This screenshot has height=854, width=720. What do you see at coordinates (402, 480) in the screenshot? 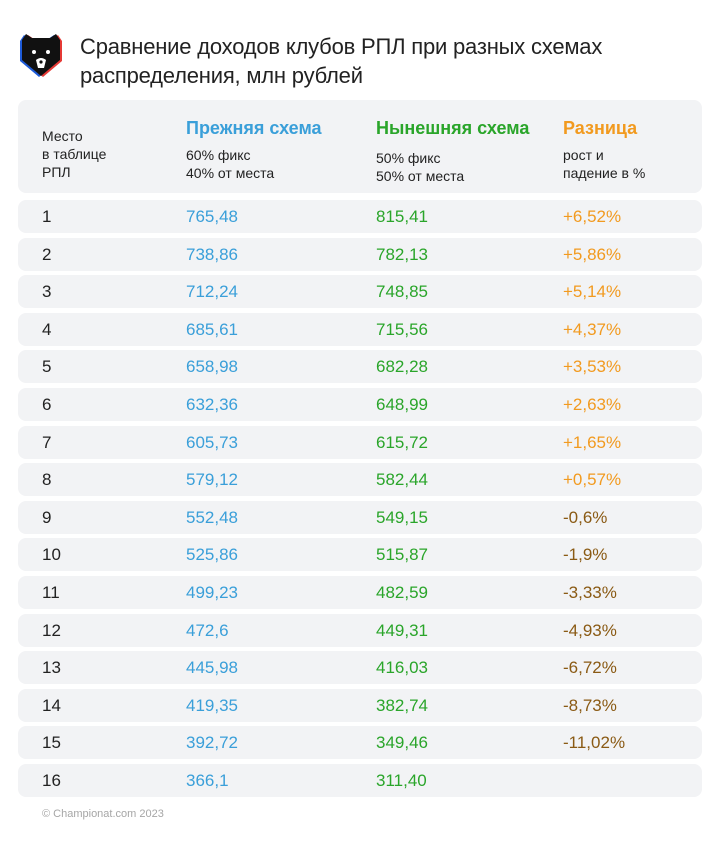
I see `current-cell: 582,44` at bounding box center [402, 480].